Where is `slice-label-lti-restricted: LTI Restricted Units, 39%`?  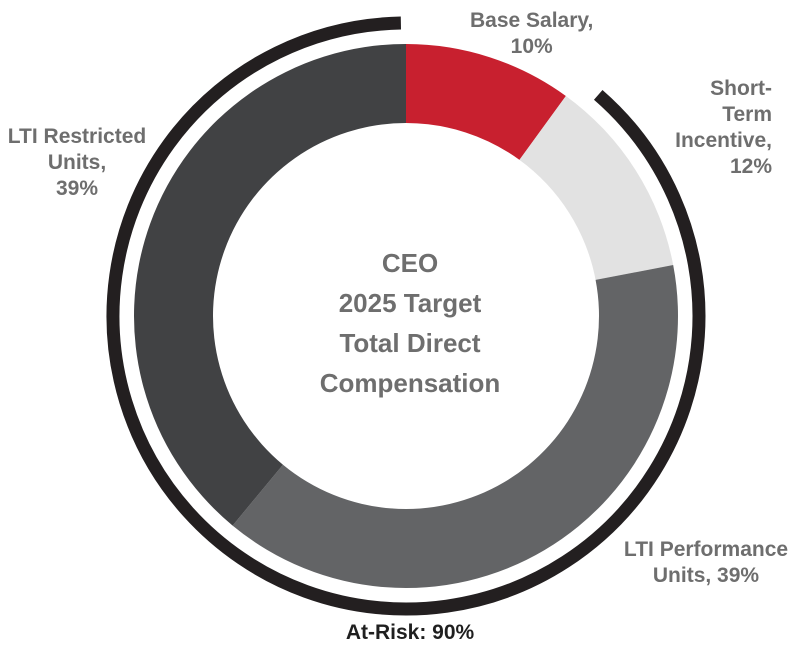
slice-label-lti-restricted: LTI Restricted Units, 39% is located at coordinates (77, 162).